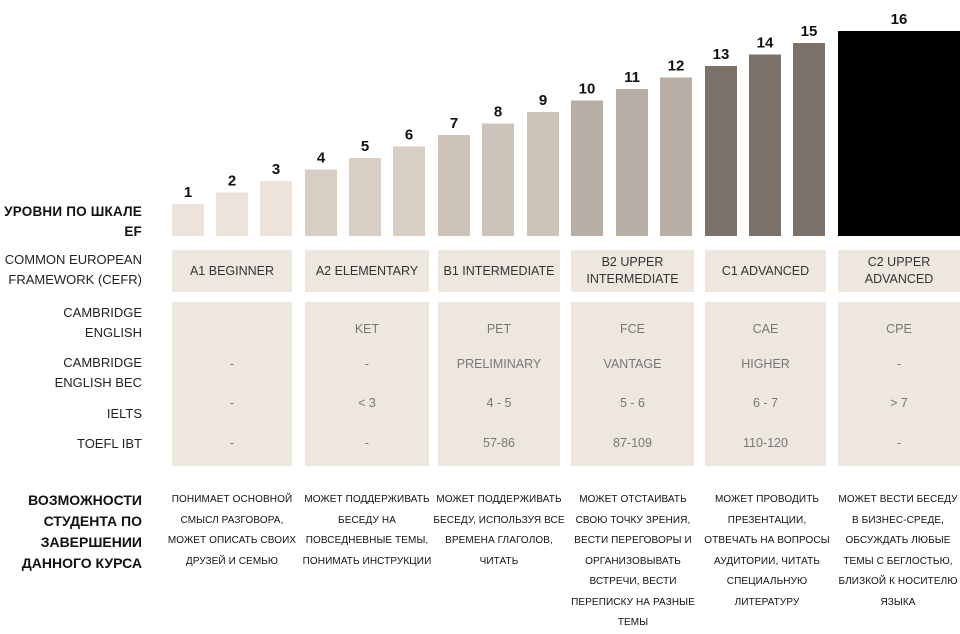 The height and width of the screenshot is (634, 960). I want to click on cefr-c2-text: C2 UPPER ADVANCED, so click(899, 270).